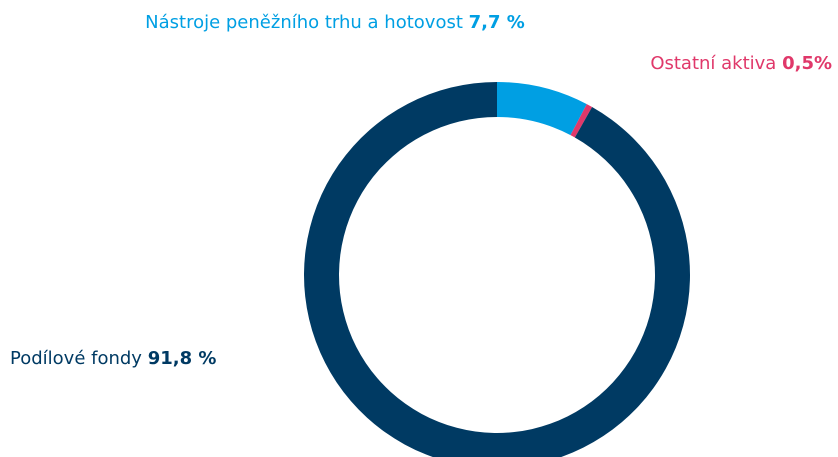 This screenshot has width=838, height=457. What do you see at coordinates (807, 63) in the screenshot?
I see `value-label: 0,5%` at bounding box center [807, 63].